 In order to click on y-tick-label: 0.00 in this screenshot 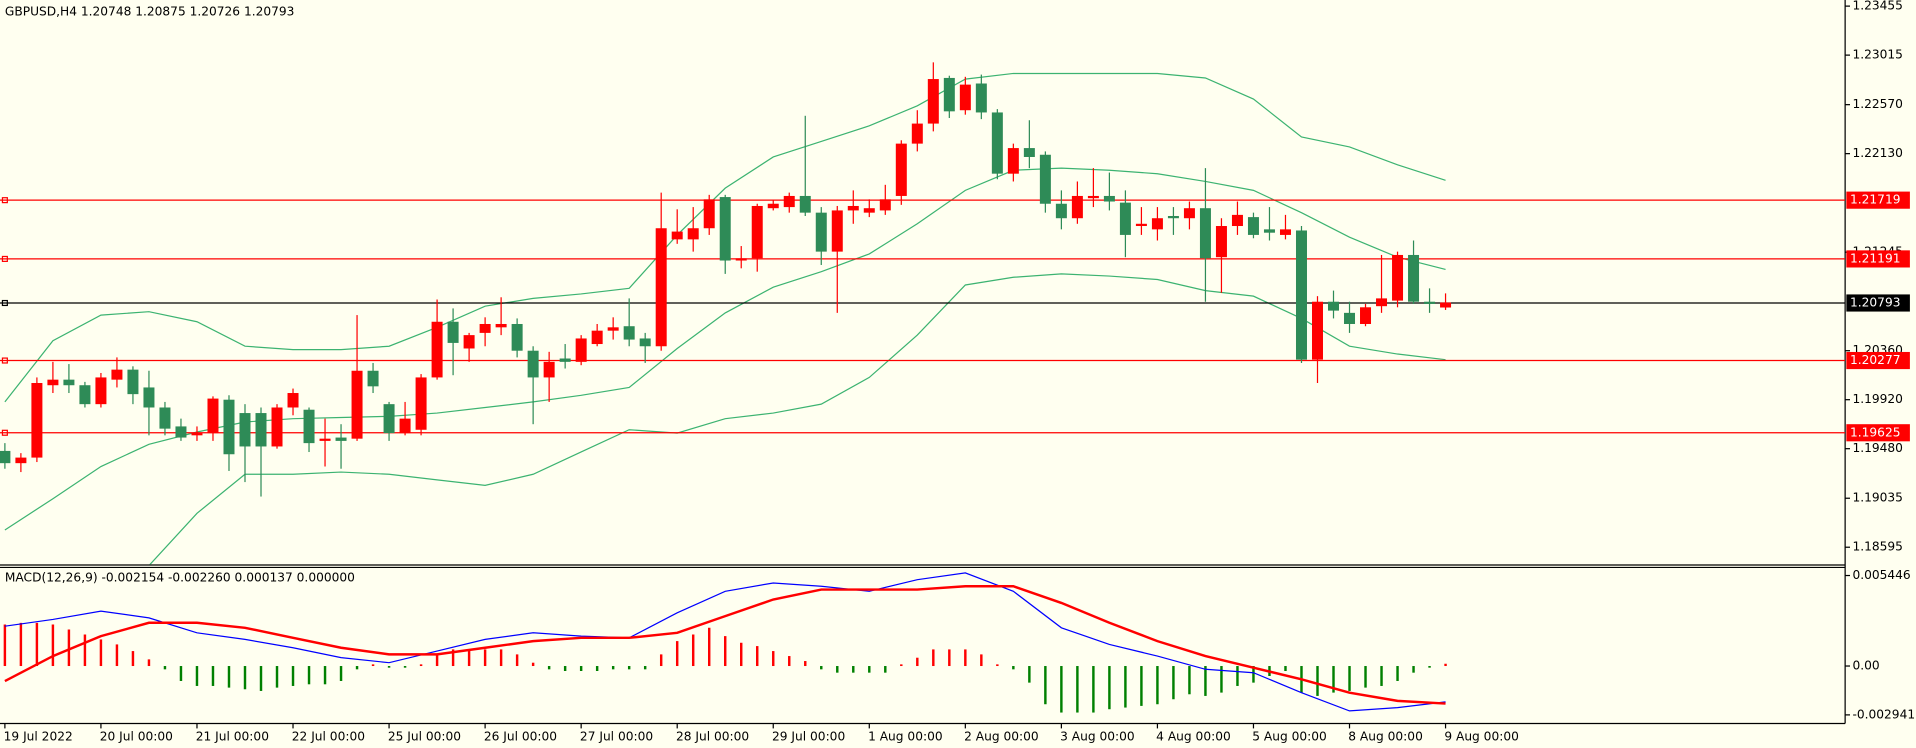, I will do `click(1865, 666)`.